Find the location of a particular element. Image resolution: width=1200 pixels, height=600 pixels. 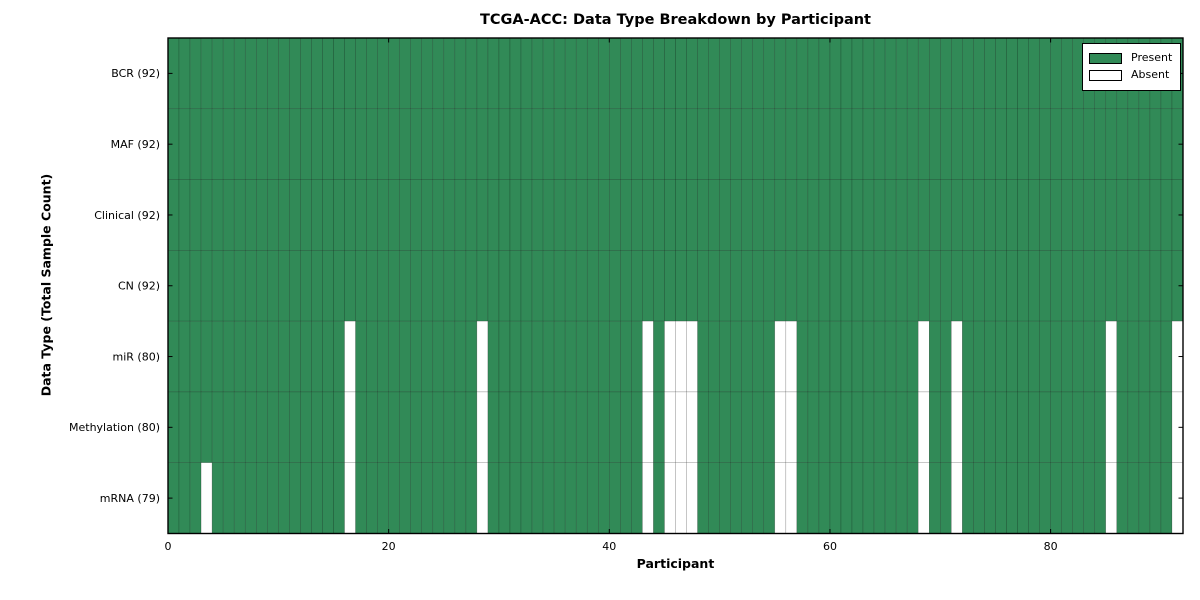

svg-text: Clinical (92) is located at coordinates (127, 215).